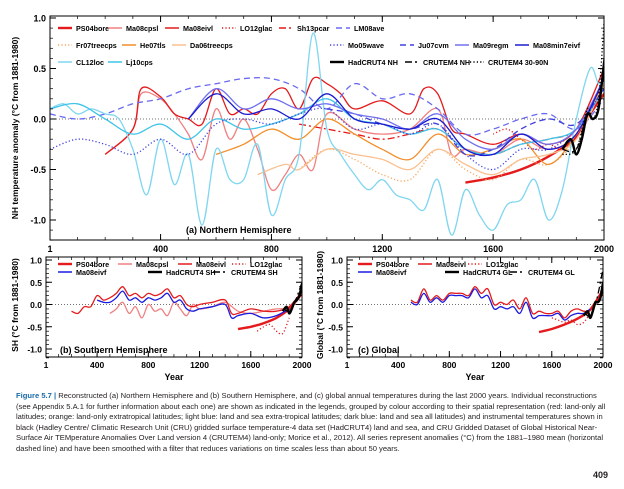 The width and height of the screenshot is (624, 489). I want to click on legend-item: Da06treecps, so click(202, 45).